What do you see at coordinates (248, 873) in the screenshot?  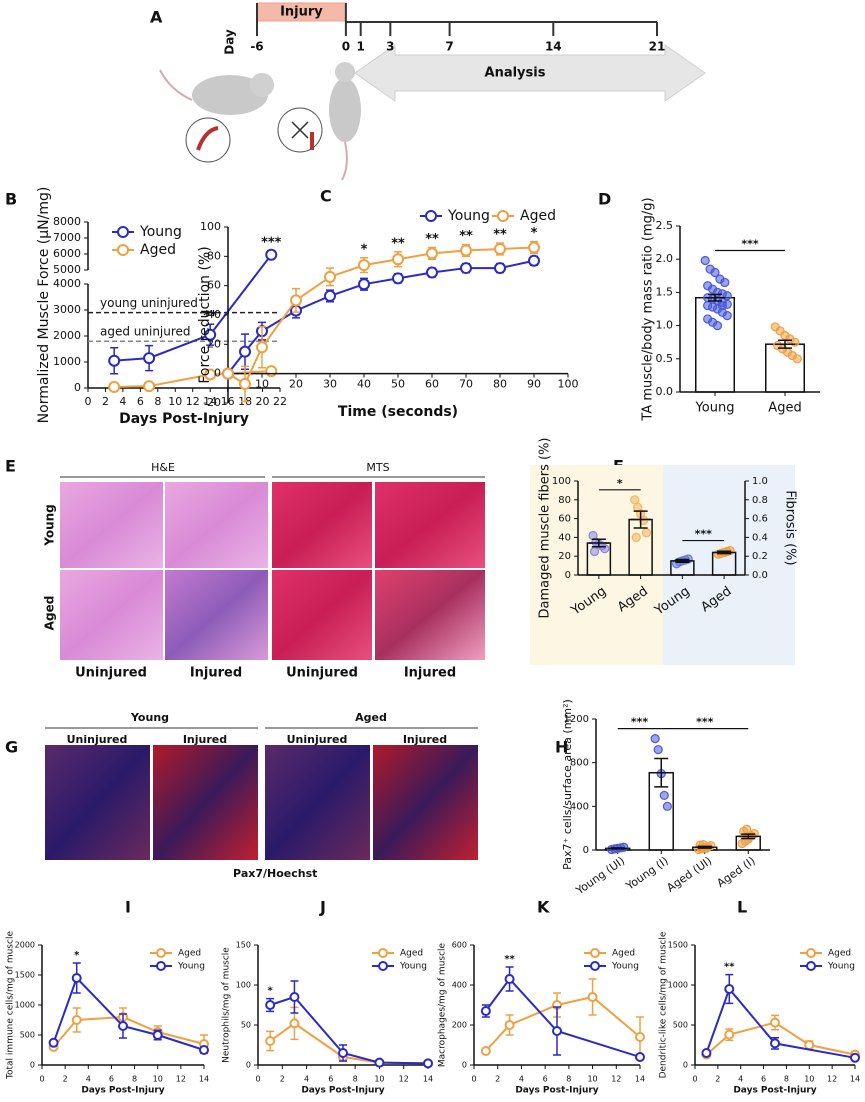 I see `stain-label: Pax7` at bounding box center [248, 873].